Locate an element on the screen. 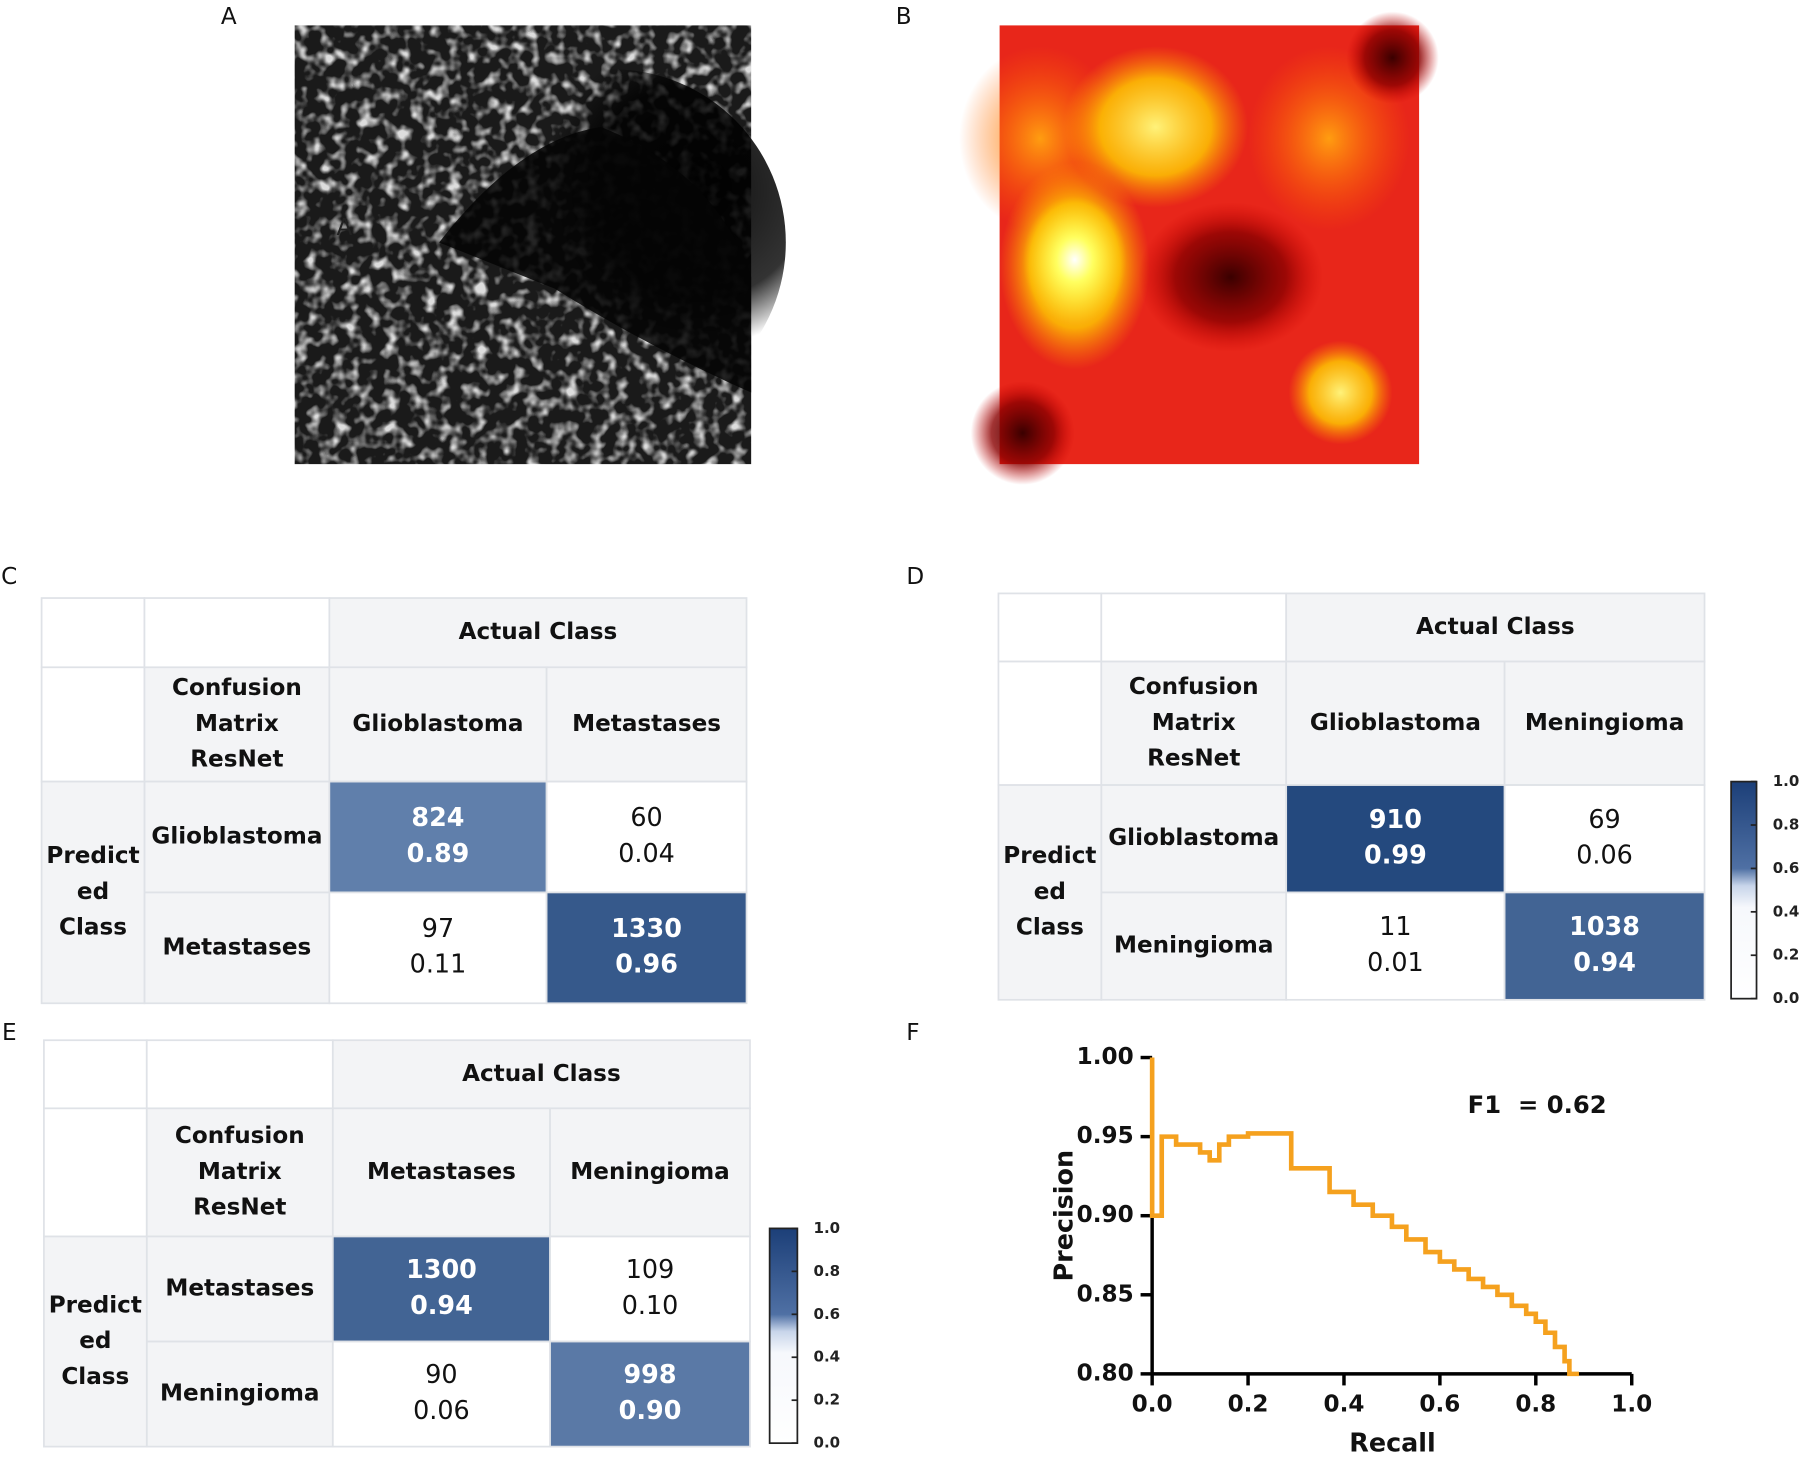 The width and height of the screenshot is (1812, 1457). image-a is located at coordinates (540, 245).